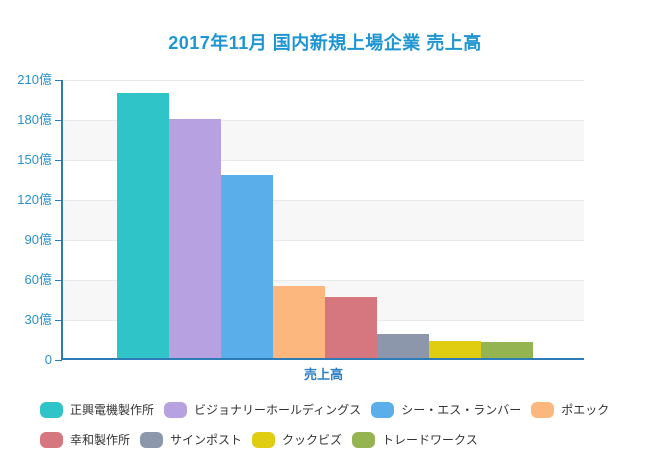 The image size is (650, 461). I want to click on legend-item-幸和製作所: 幸和製作所, so click(85, 439).